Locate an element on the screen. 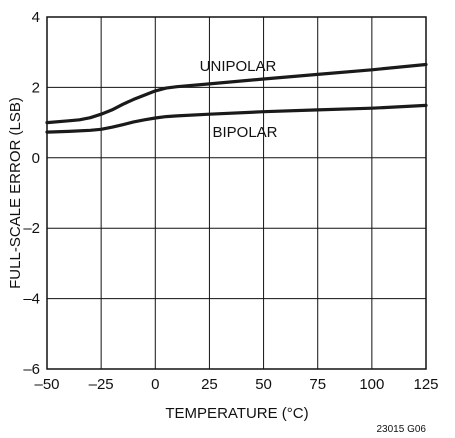 This screenshot has width=455, height=438. x-tick-label: 75 is located at coordinates (317, 384).